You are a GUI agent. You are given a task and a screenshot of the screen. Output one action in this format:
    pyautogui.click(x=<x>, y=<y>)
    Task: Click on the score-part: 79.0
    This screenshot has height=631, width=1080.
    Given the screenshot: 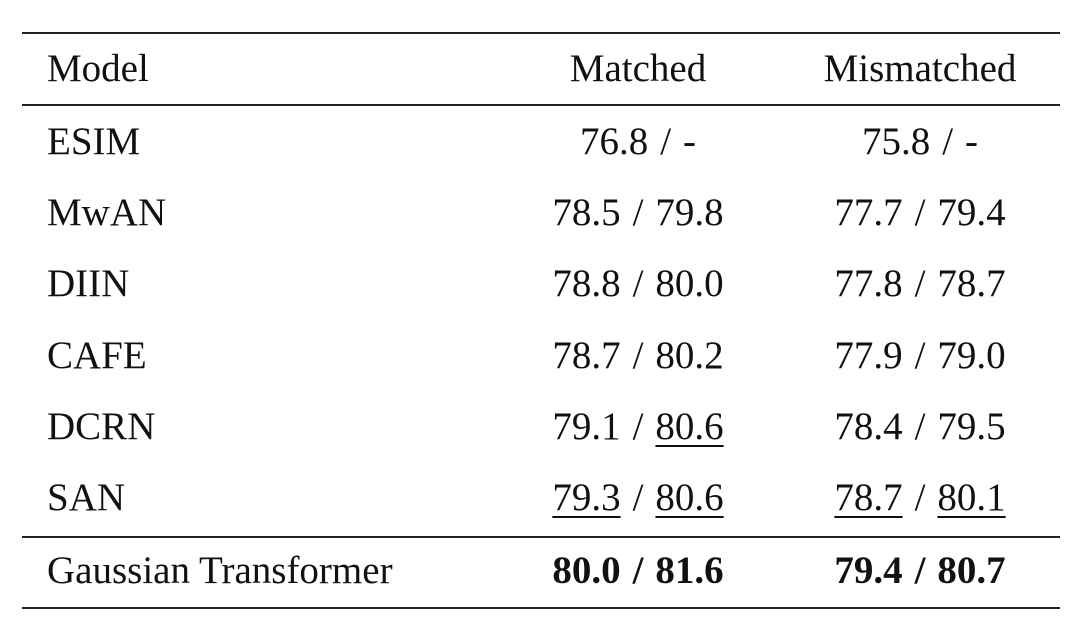 What is the action you would take?
    pyautogui.click(x=971, y=355)
    